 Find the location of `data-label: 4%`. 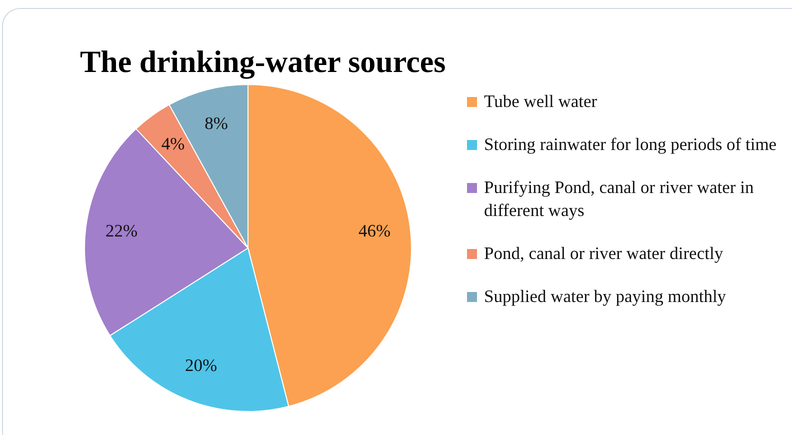

data-label: 4% is located at coordinates (173, 143).